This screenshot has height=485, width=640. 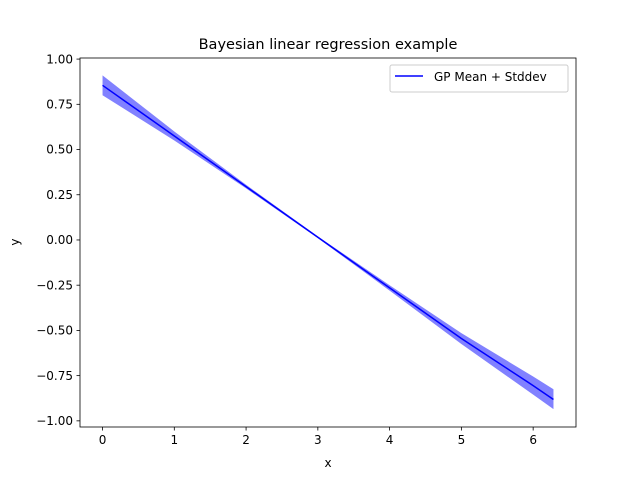 I want to click on x-tick-label: 6, so click(x=533, y=440).